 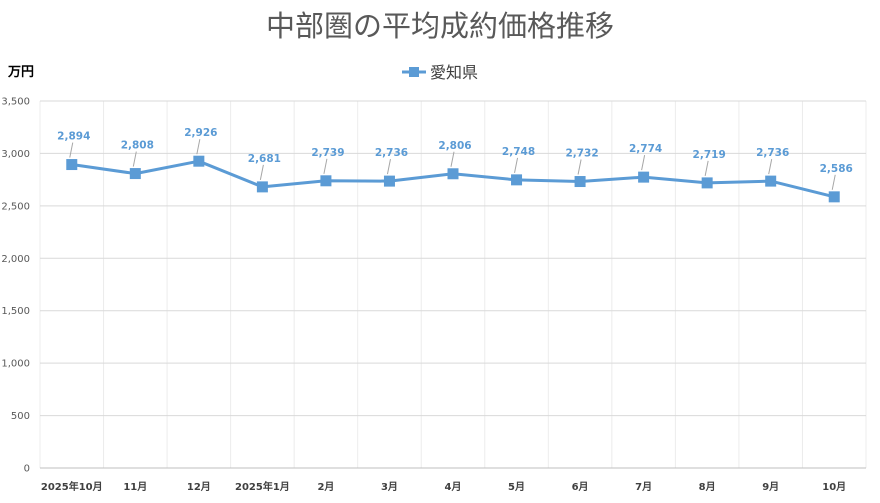 What do you see at coordinates (707, 487) in the screenshot?
I see `x-tick-label: 8月` at bounding box center [707, 487].